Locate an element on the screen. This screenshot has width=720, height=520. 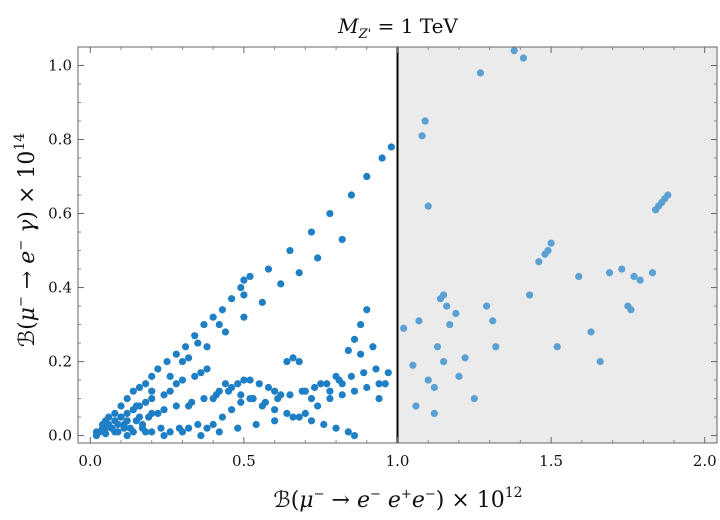
y-tick-label: 0.4 is located at coordinates (60, 288).